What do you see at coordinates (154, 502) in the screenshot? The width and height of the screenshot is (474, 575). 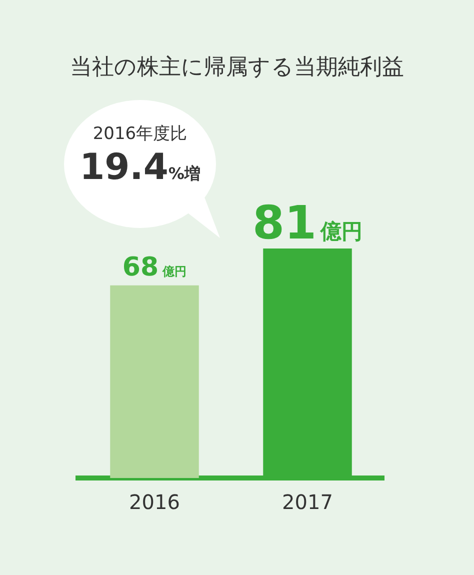 I see `x-tick-label: 2016` at bounding box center [154, 502].